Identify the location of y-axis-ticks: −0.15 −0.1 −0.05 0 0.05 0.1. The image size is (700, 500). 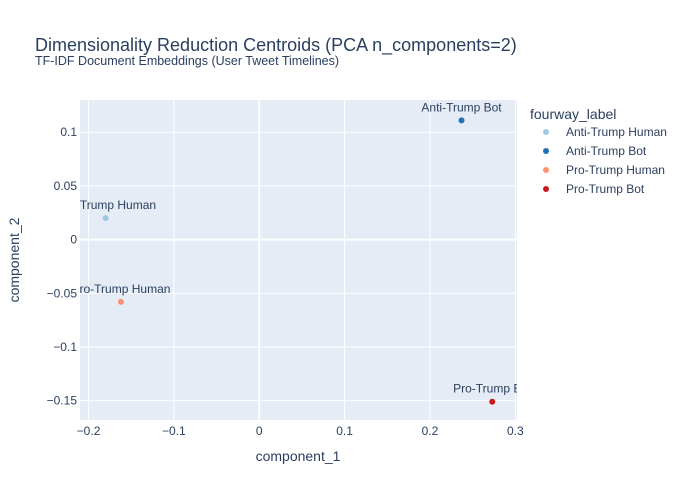
(62, 266).